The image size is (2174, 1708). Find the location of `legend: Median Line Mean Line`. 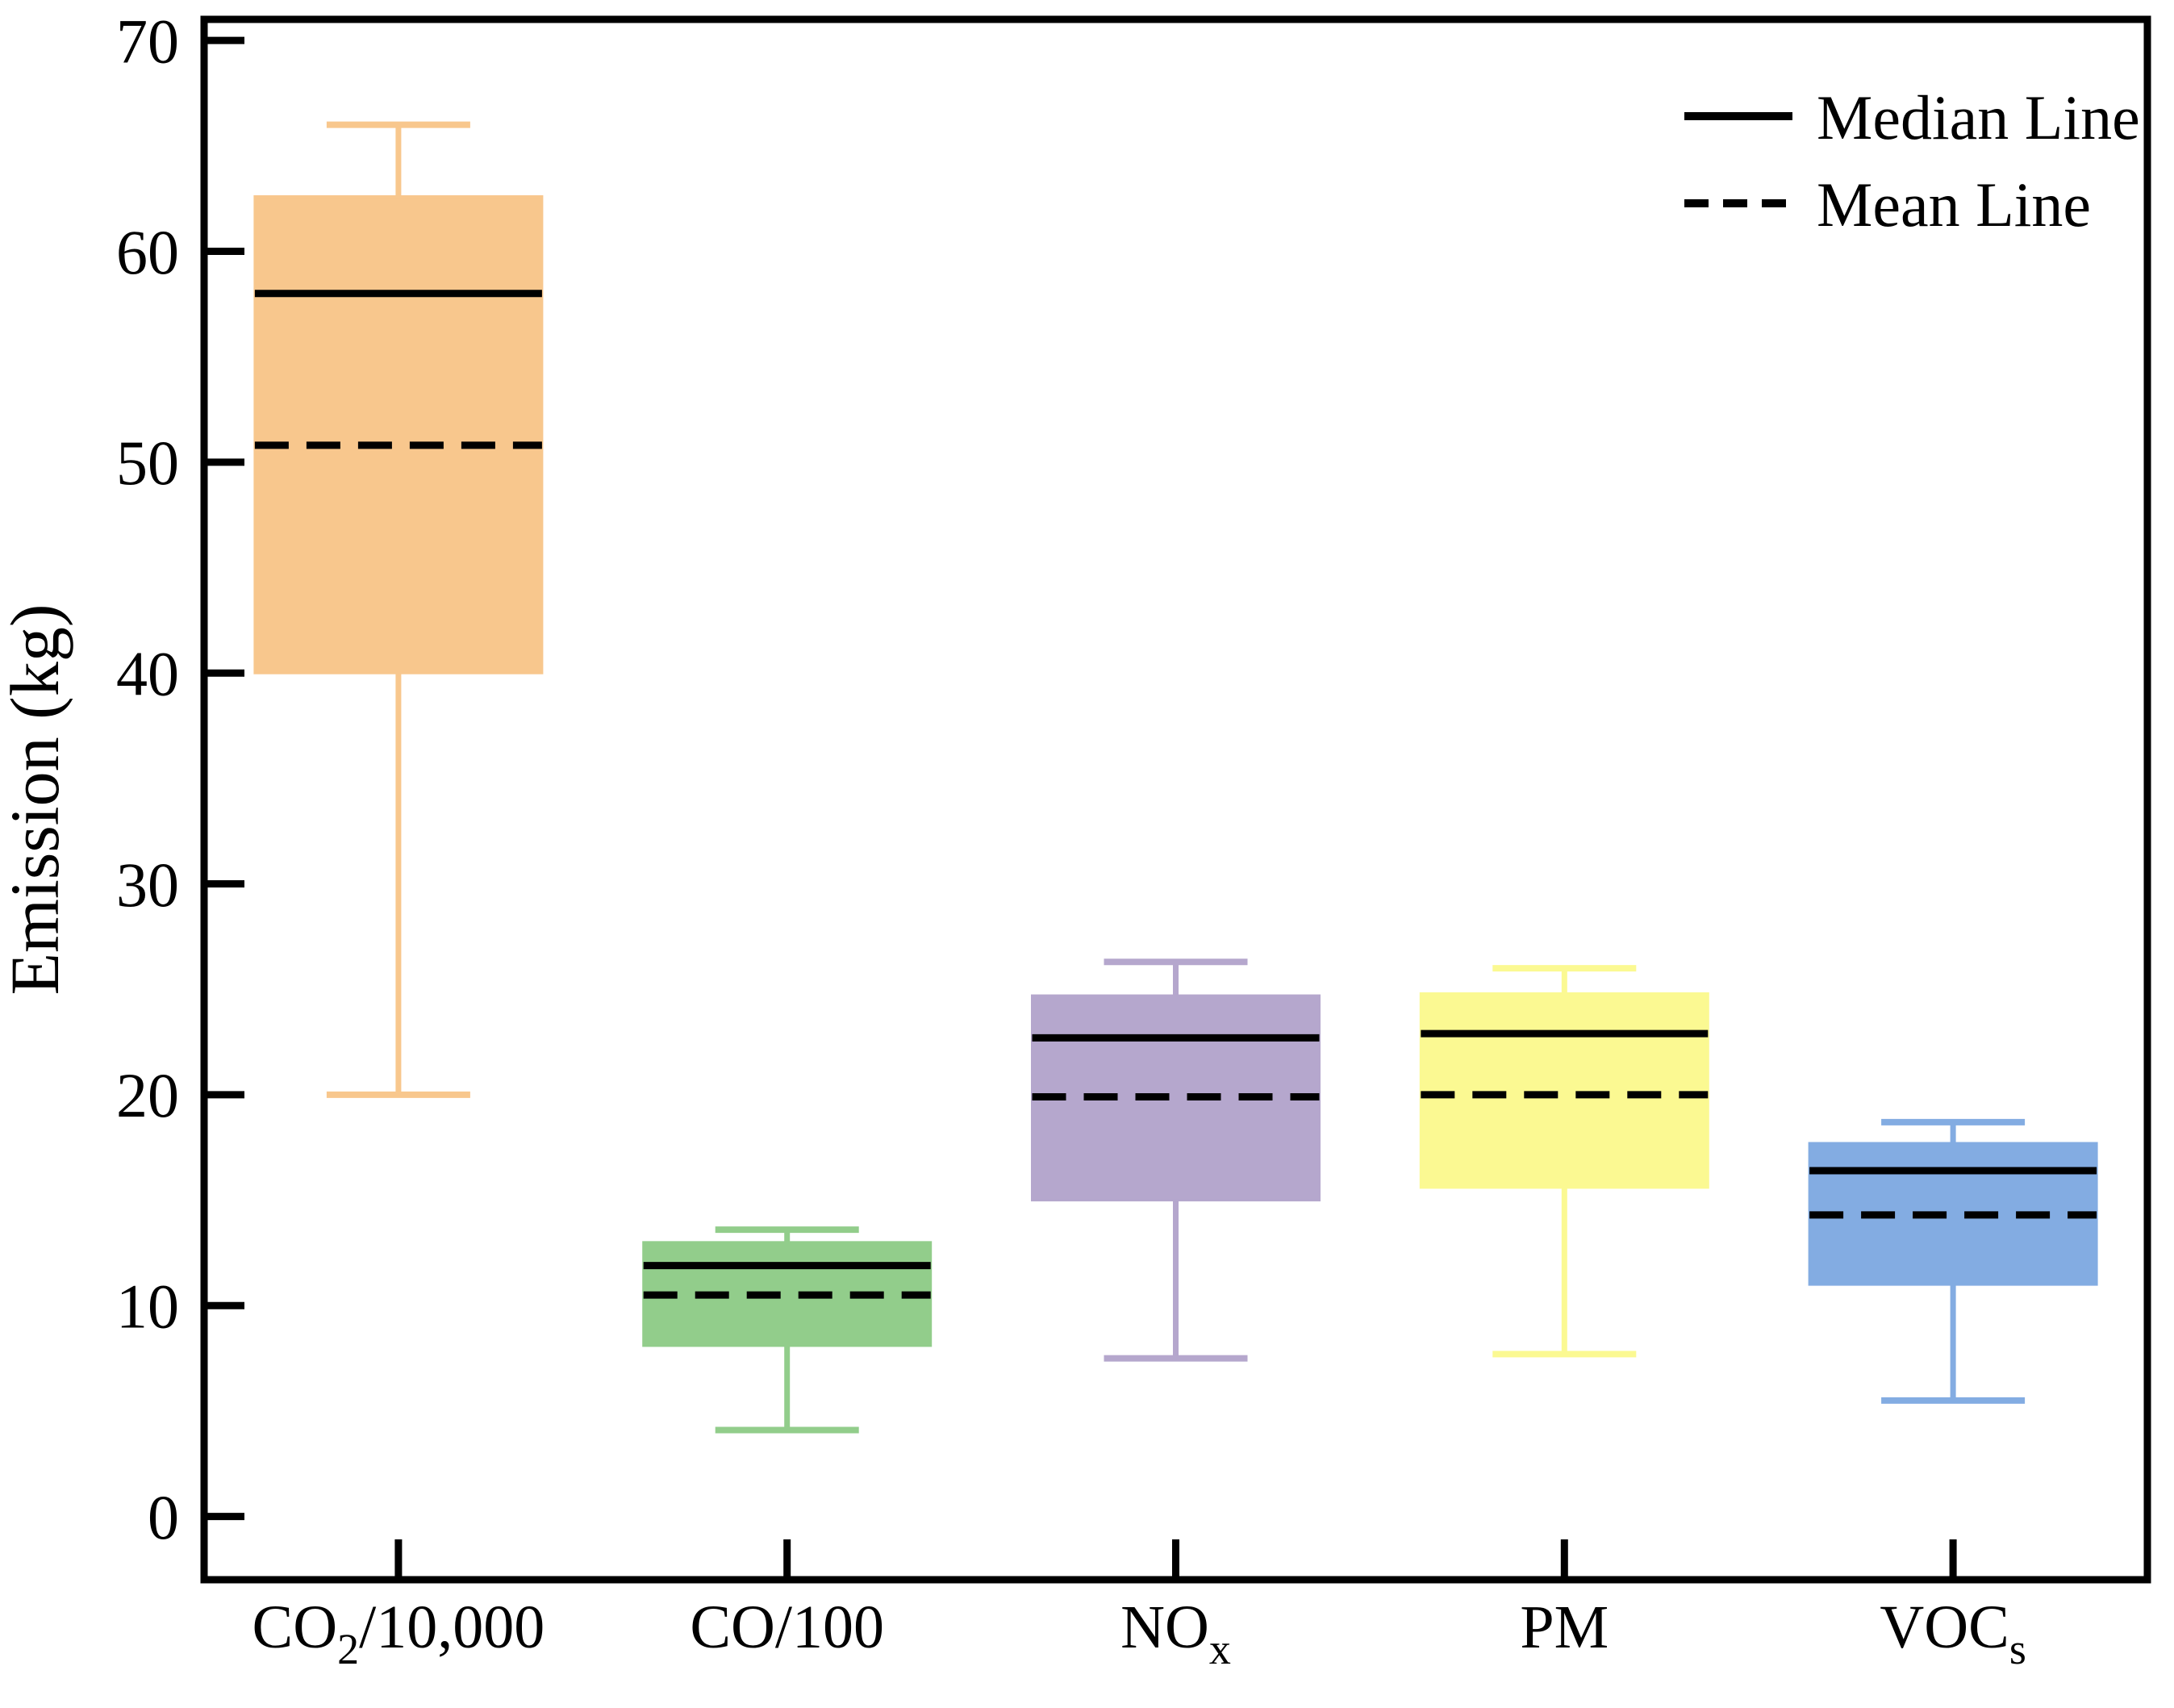

legend: Median Line Mean Line is located at coordinates (1912, 161).